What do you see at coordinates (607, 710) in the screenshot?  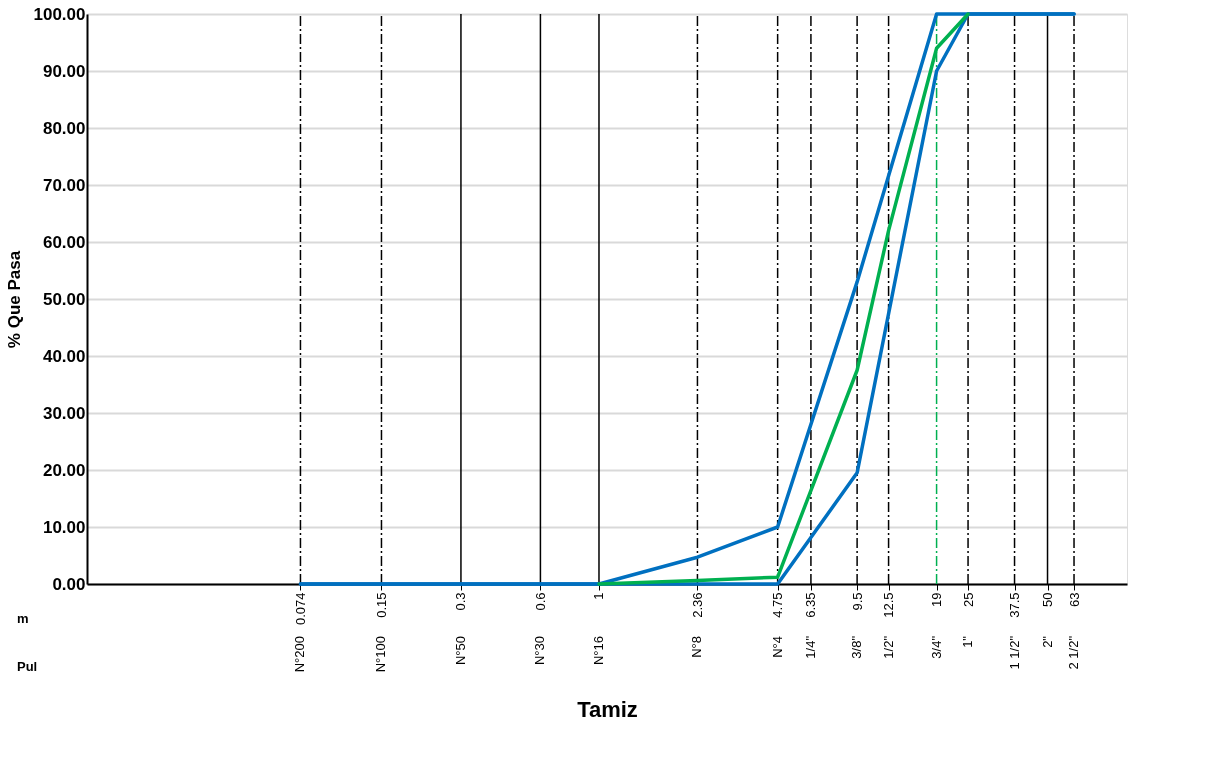 I see `x-axis-title: Tamiz` at bounding box center [607, 710].